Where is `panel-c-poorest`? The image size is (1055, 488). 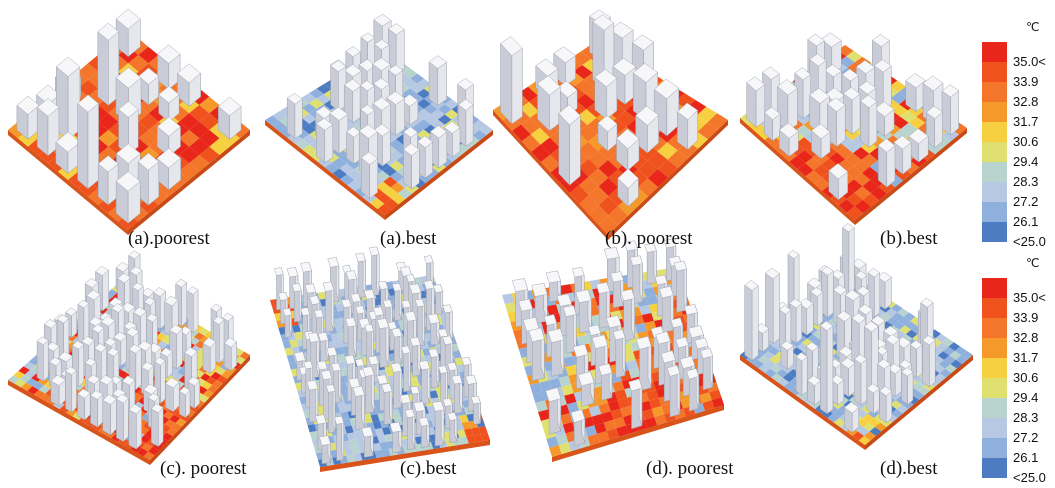 panel-c-poorest is located at coordinates (127, 363).